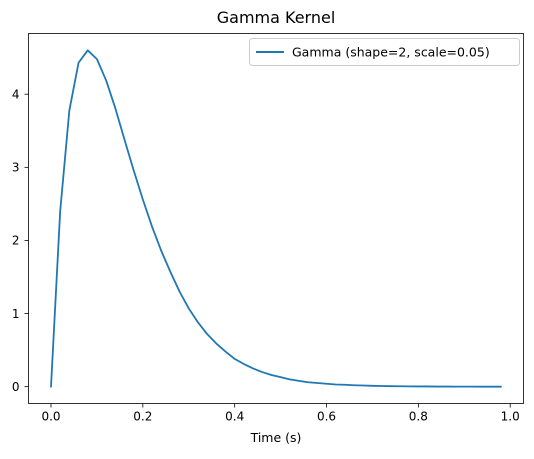  I want to click on x-tick-label: 0.8, so click(418, 417).